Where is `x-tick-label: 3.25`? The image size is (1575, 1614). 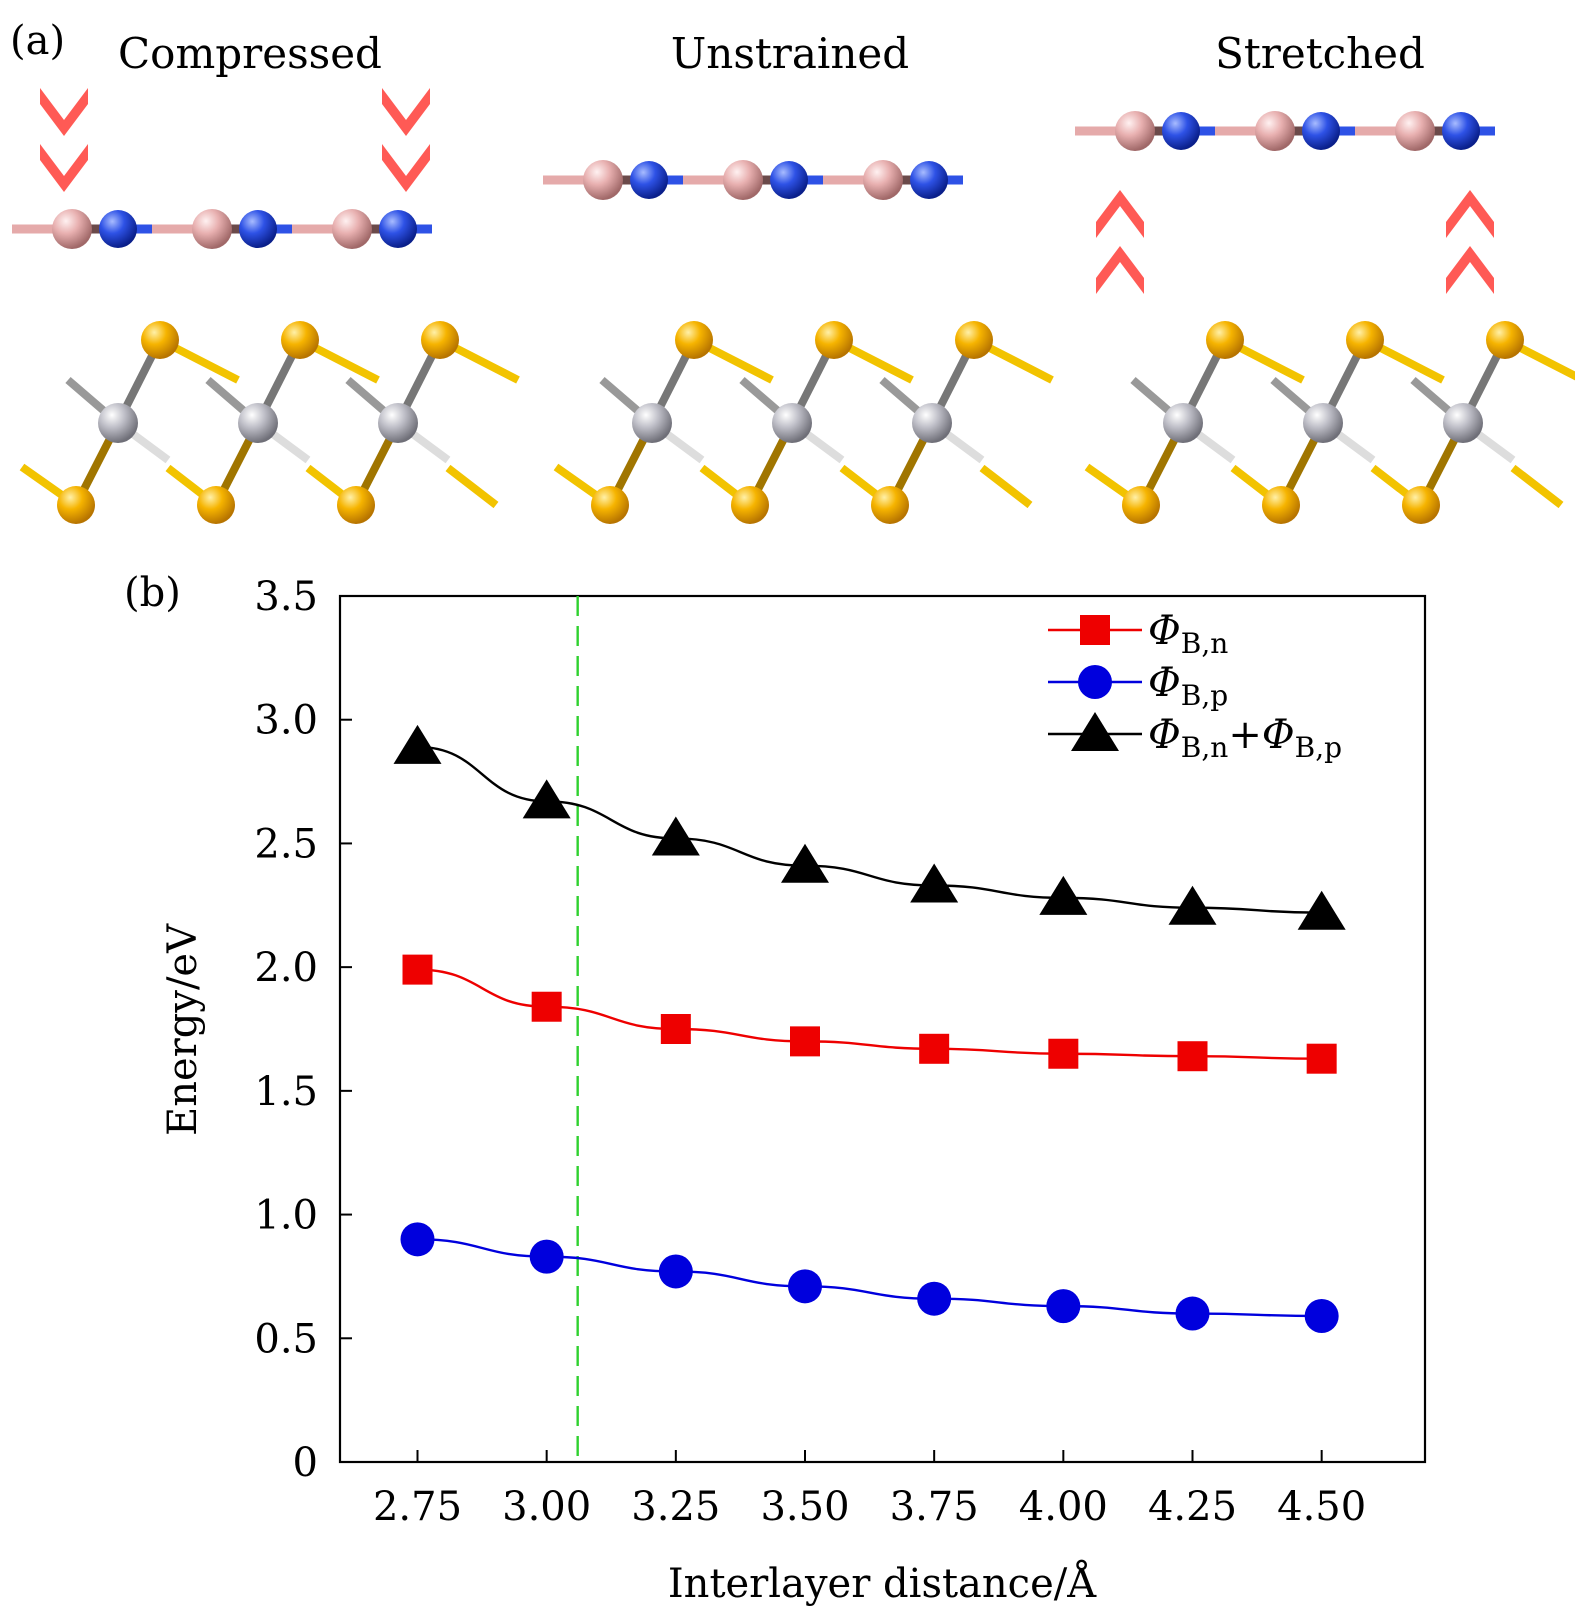 x-tick-label: 3.25 is located at coordinates (675, 1507).